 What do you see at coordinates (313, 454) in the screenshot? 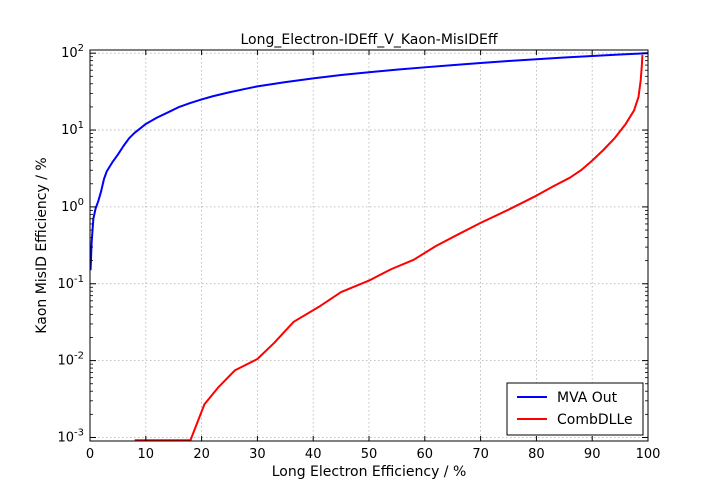
I see `x-tick-label: 40` at bounding box center [313, 454].